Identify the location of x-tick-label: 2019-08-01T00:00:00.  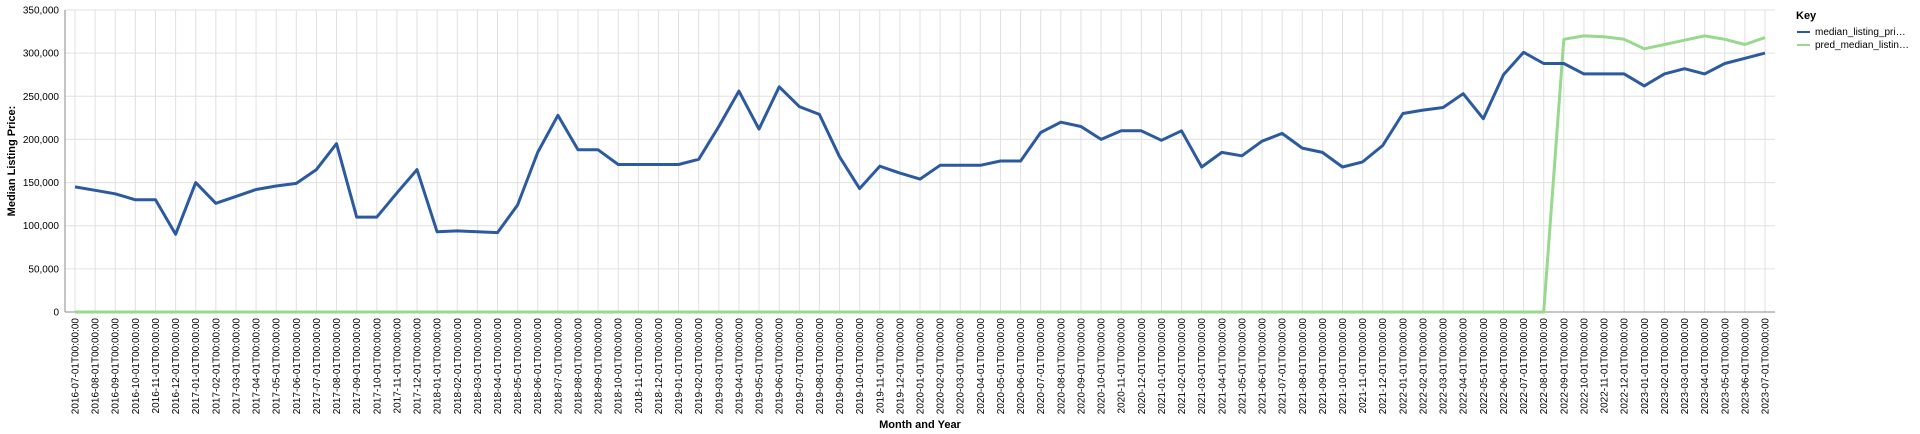
(820, 366).